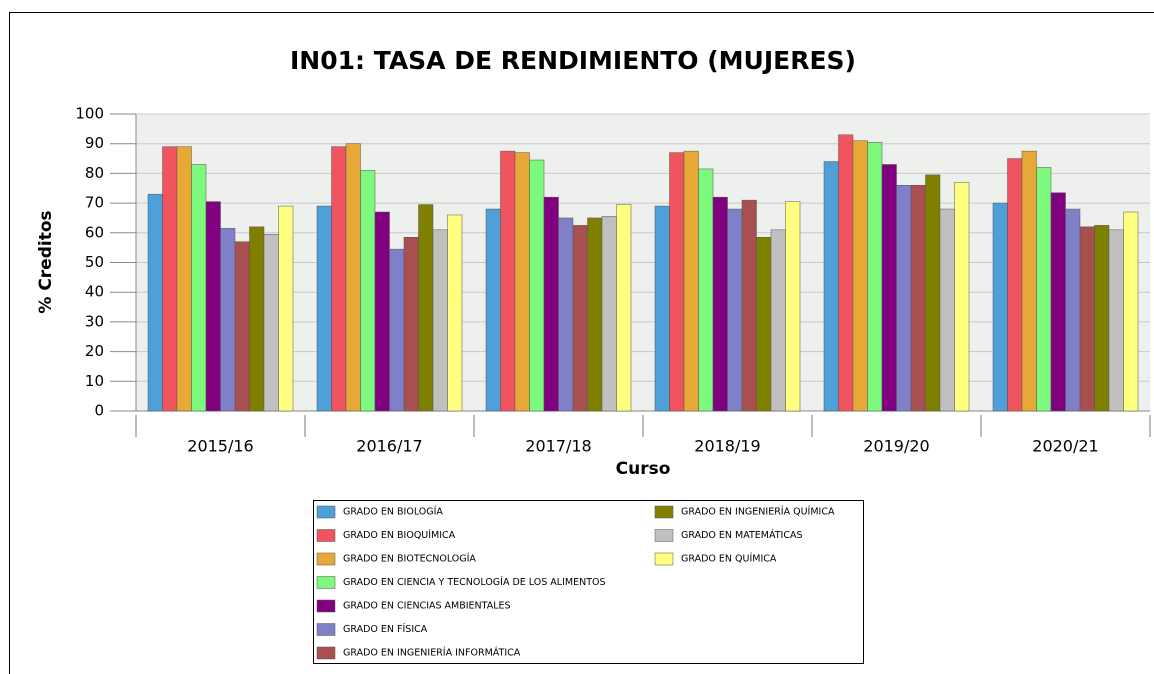 Image resolution: width=1154 pixels, height=674 pixels. Describe the element at coordinates (94, 173) in the screenshot. I see `y-tick-label: 80` at that location.